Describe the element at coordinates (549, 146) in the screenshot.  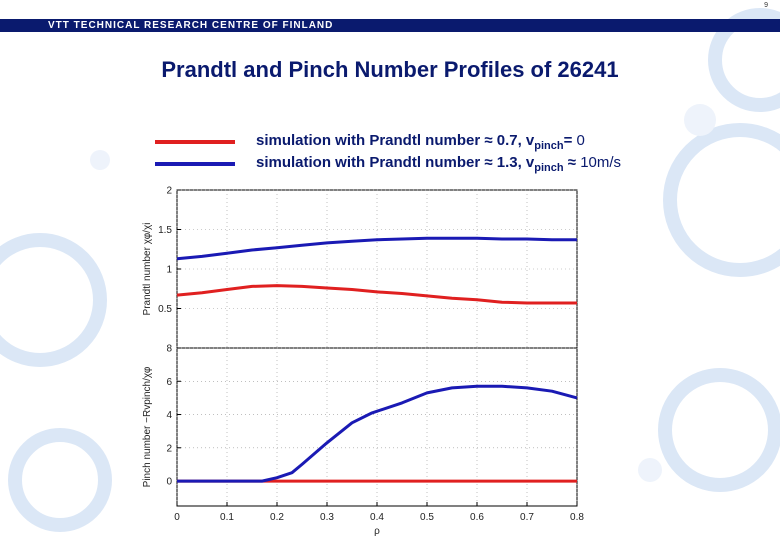
I see `legend-label-red-sub: pinch` at that location.